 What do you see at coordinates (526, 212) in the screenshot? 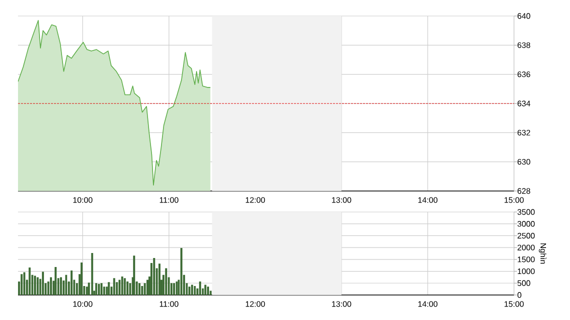
I see `y-tick-label: 3500` at bounding box center [526, 212].